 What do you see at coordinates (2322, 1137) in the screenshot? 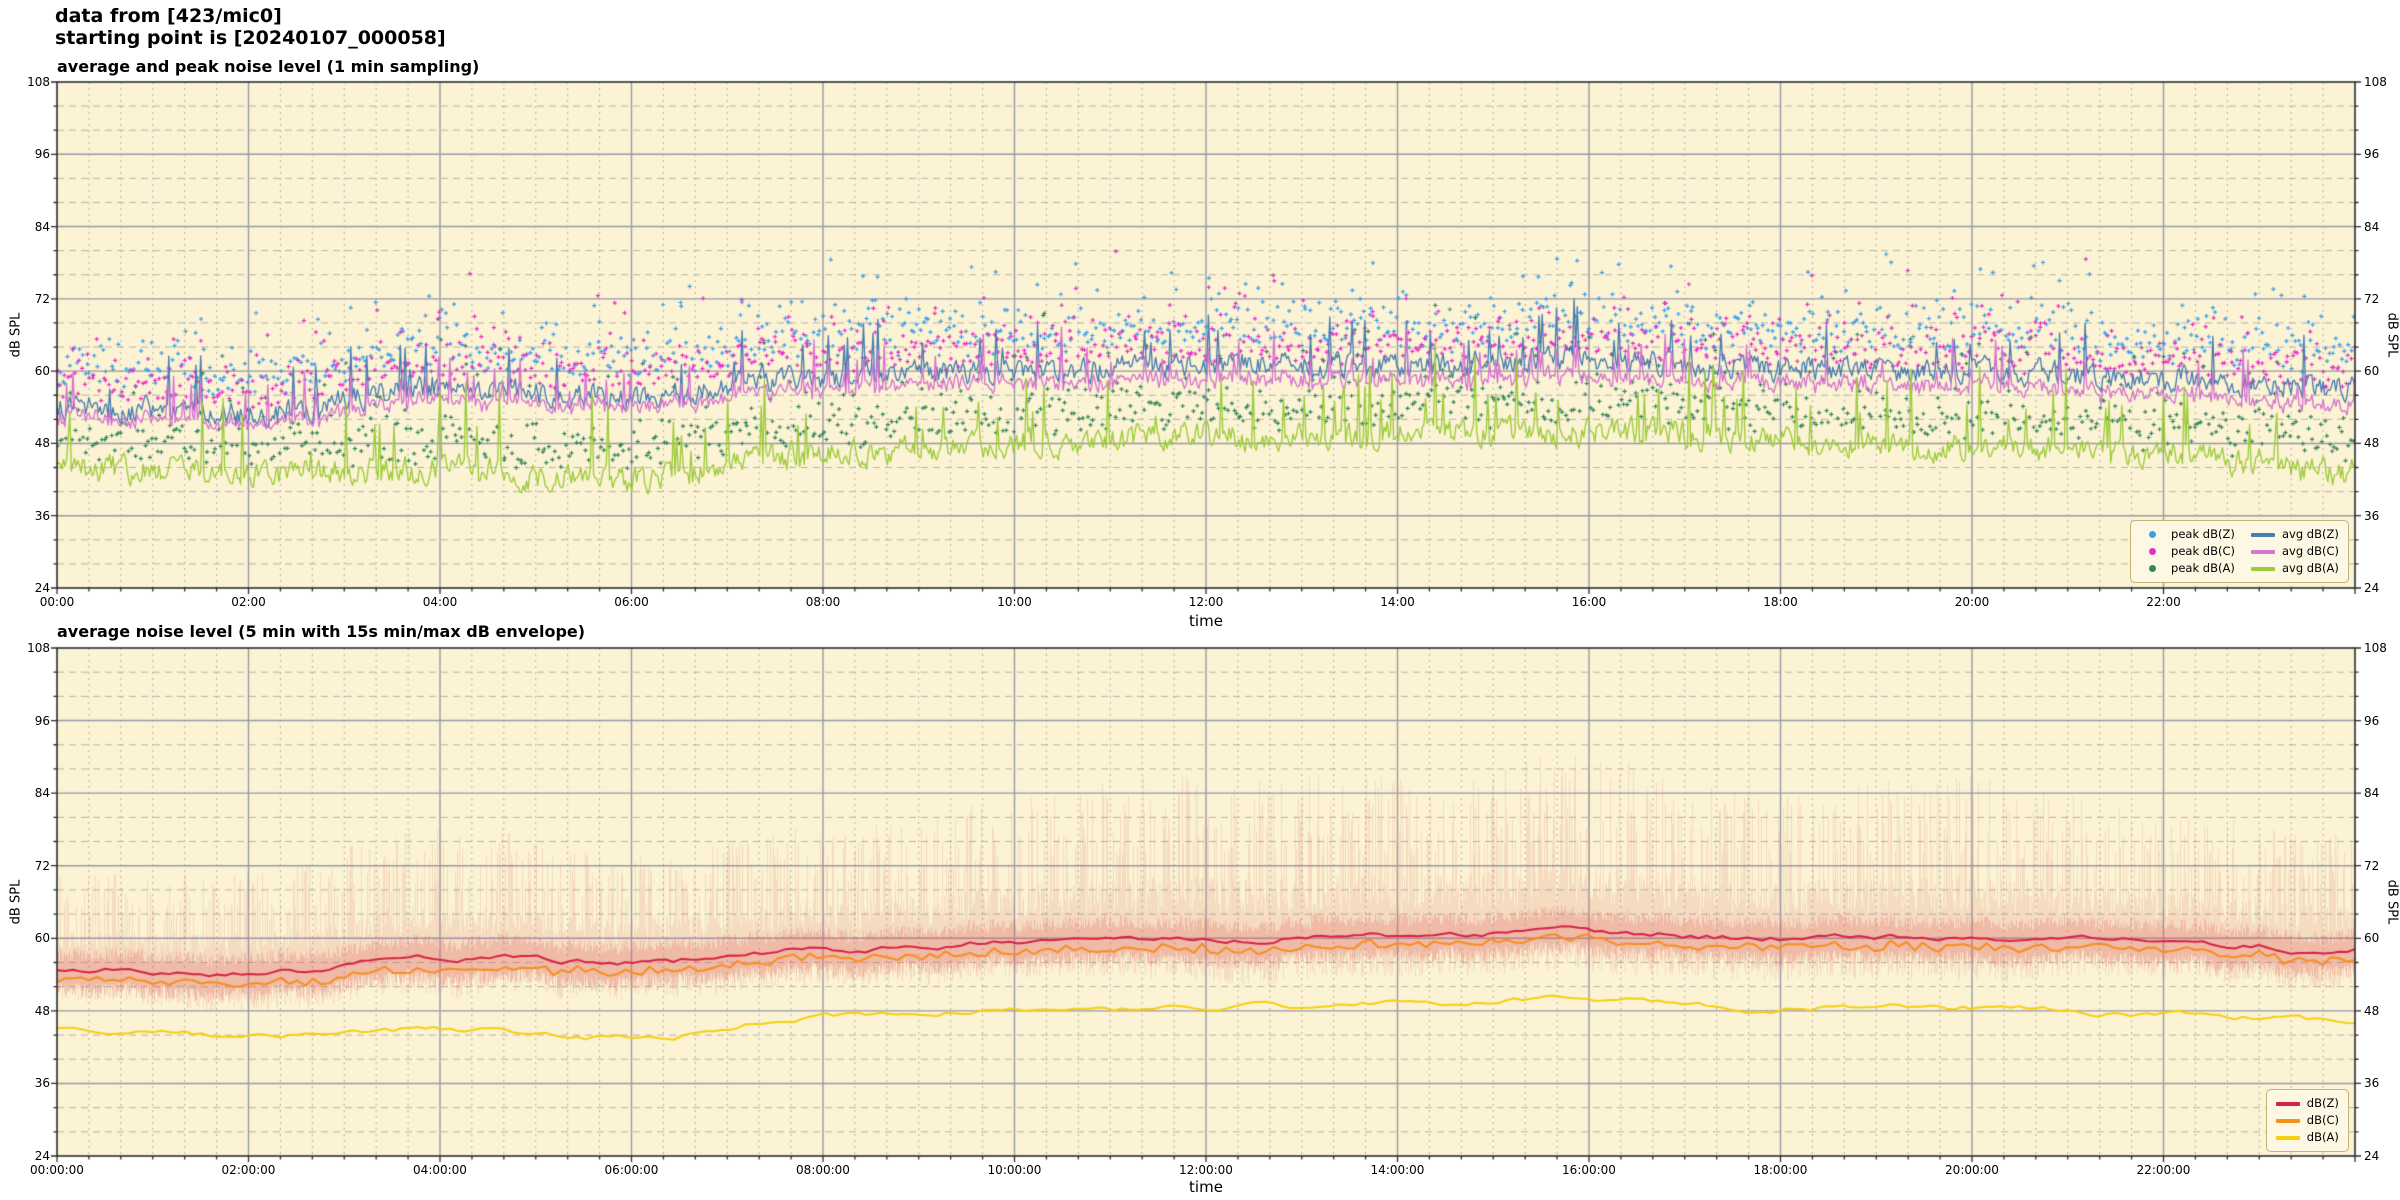
I see `legend-label: dB(A)` at bounding box center [2322, 1137].